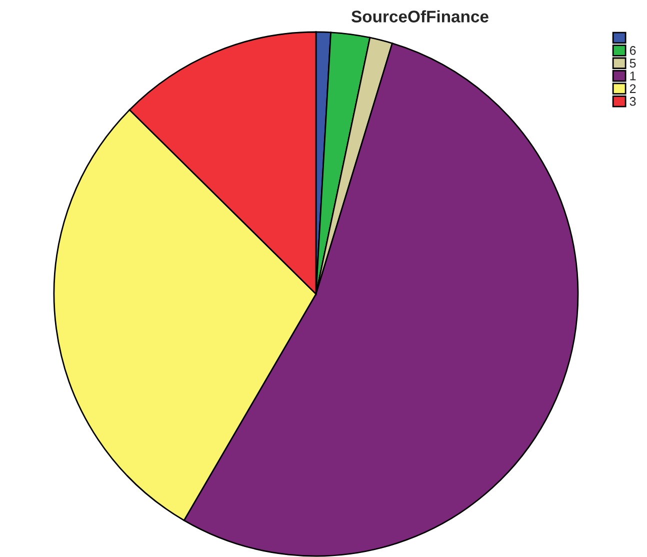  Describe the element at coordinates (633, 101) in the screenshot. I see `legend-label: 3` at that location.